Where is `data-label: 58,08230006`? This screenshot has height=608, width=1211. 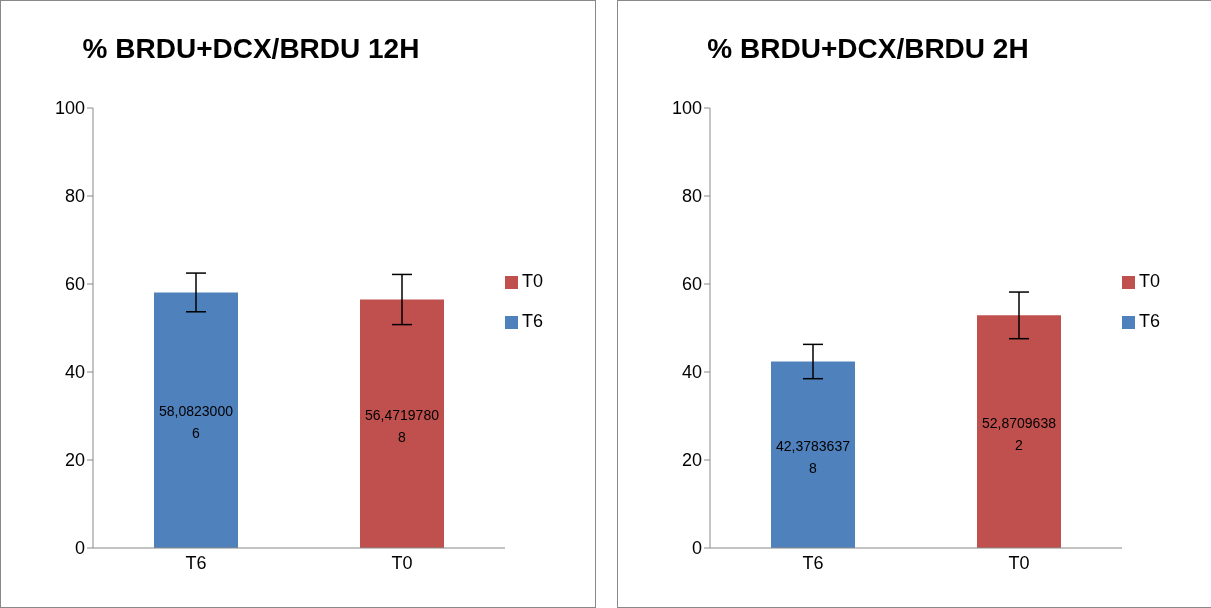
data-label: 58,08230006 is located at coordinates (196, 422).